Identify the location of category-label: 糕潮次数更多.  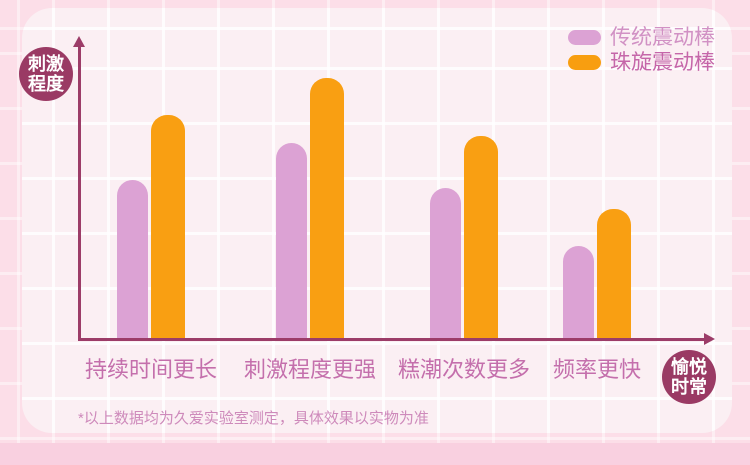
(463, 369).